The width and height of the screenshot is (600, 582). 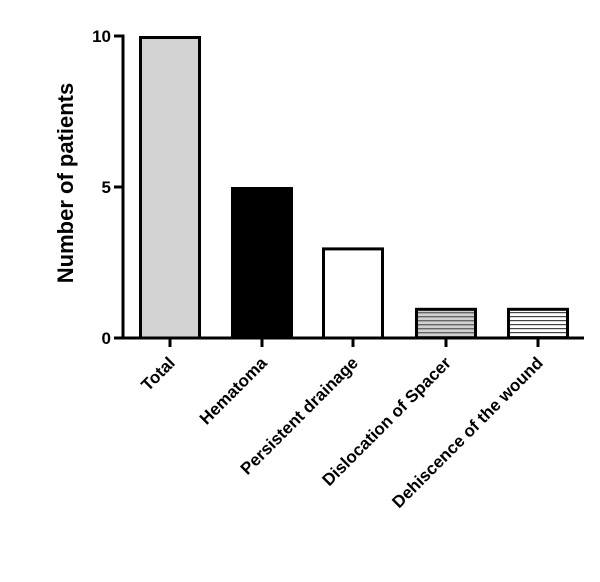 What do you see at coordinates (65, 183) in the screenshot?
I see `y-axis-title: Number of patients` at bounding box center [65, 183].